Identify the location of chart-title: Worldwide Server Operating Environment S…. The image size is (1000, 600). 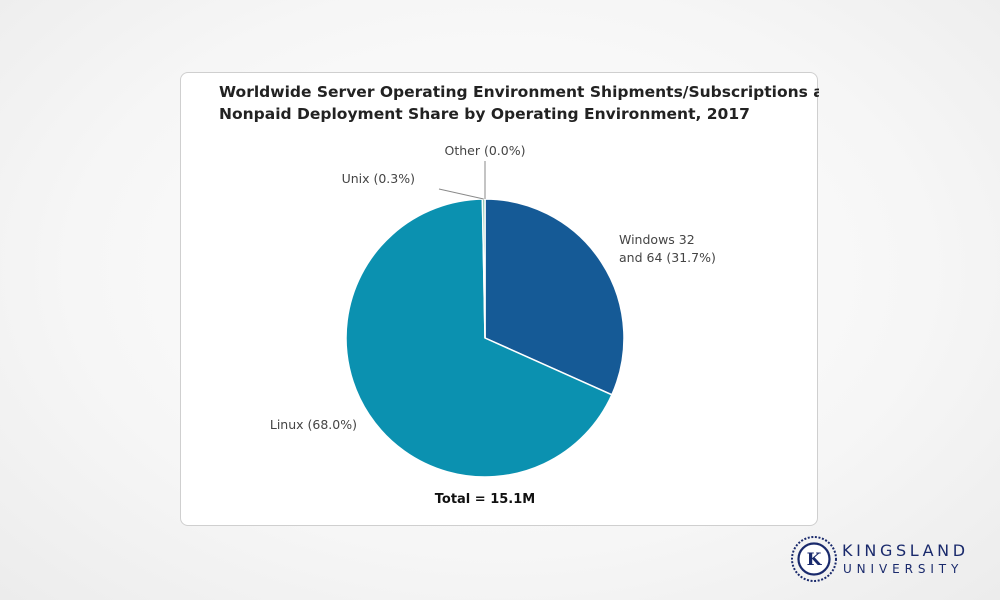
(519, 103).